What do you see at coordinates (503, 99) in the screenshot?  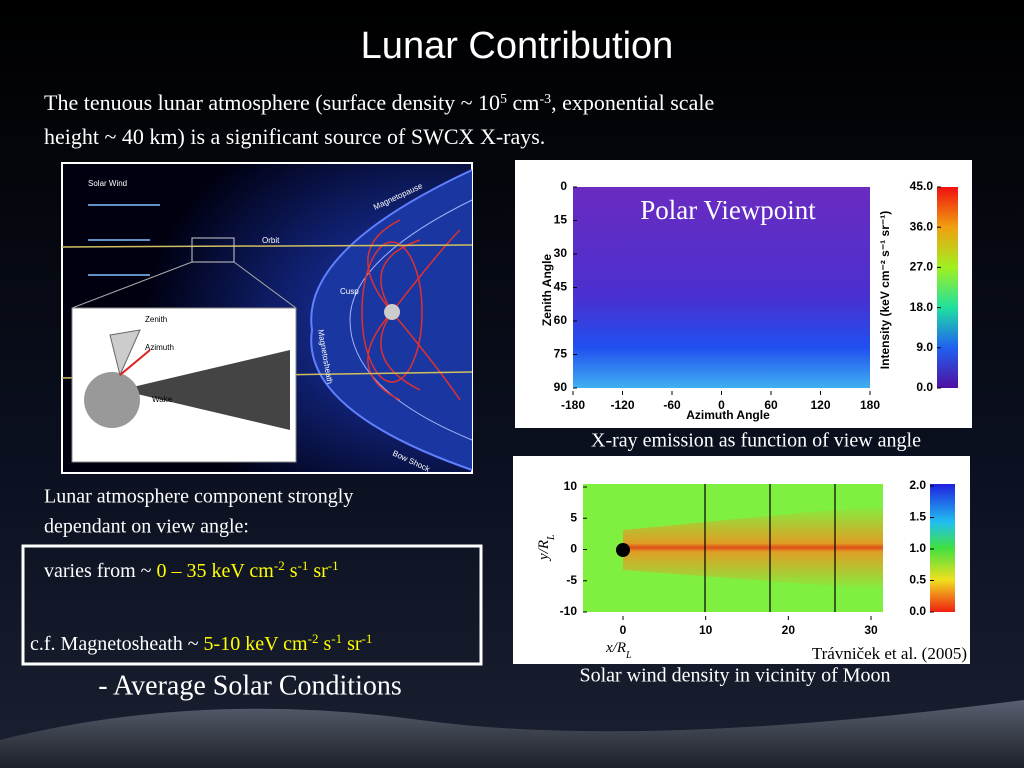 I see `intro-sup: 5` at bounding box center [503, 99].